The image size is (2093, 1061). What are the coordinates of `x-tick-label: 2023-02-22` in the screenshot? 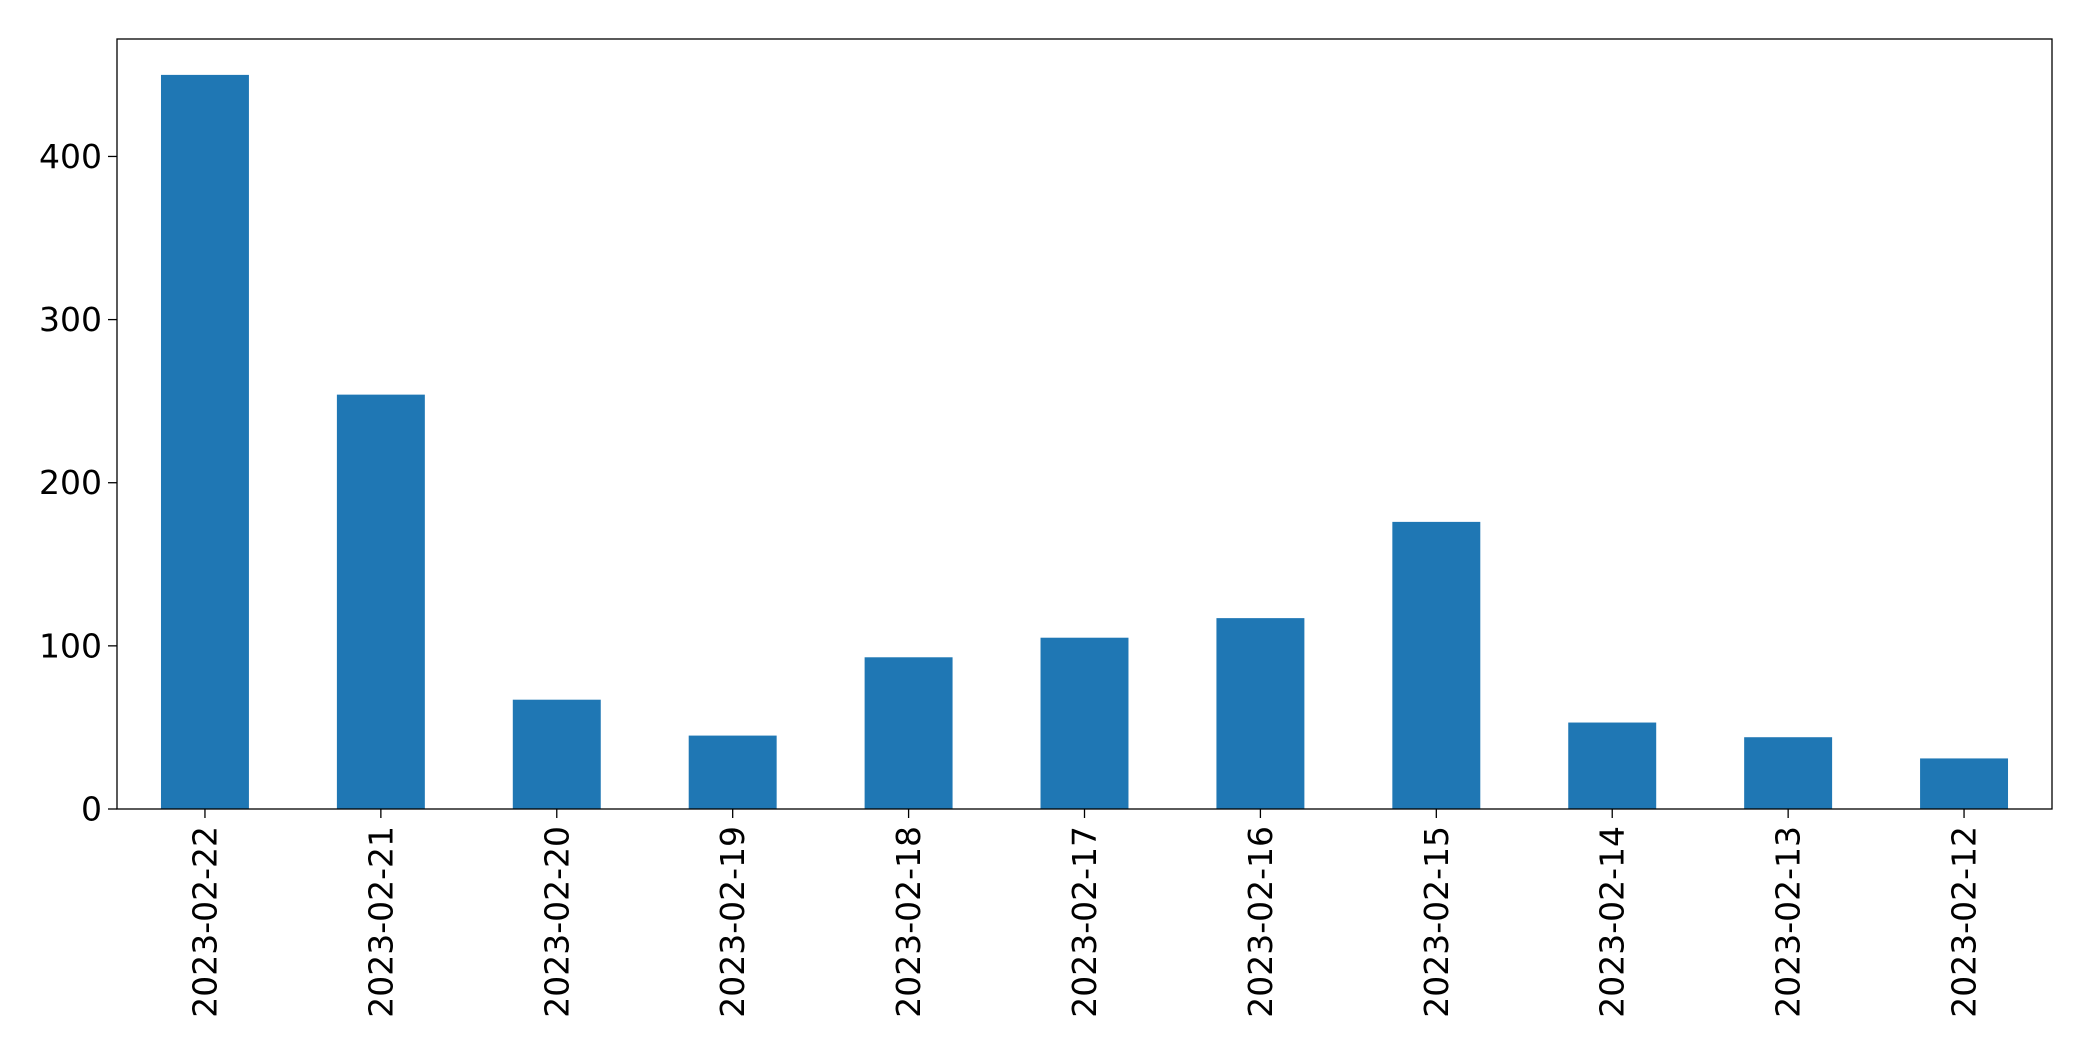 It's located at (204, 922).